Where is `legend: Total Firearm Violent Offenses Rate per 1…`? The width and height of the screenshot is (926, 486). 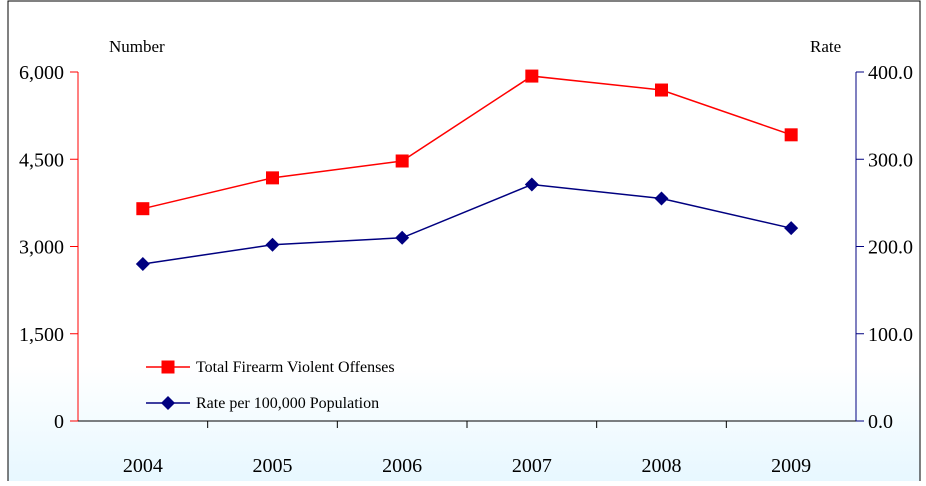 legend: Total Firearm Violent Offenses Rate per 1… is located at coordinates (270, 385).